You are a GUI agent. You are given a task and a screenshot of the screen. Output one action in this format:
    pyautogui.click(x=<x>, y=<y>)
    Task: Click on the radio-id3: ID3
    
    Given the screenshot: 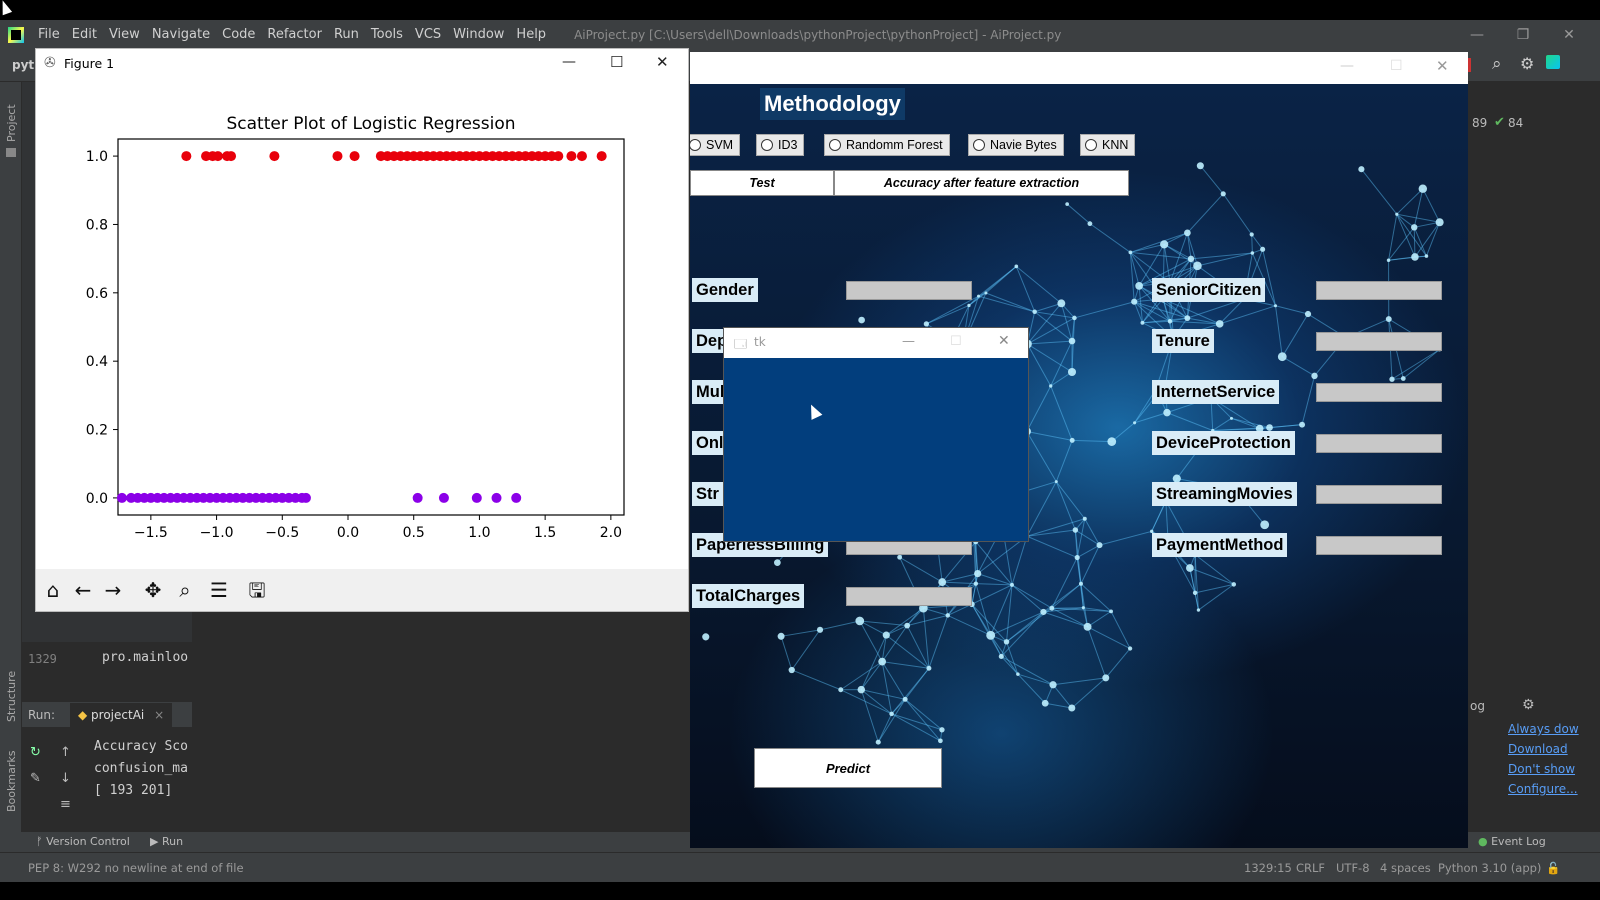 What is the action you would take?
    pyautogui.click(x=780, y=145)
    